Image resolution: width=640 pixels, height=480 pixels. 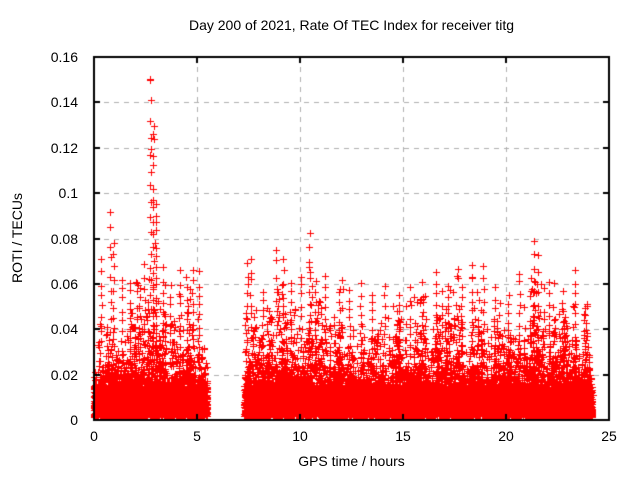 I want to click on y-tick-label: 0.14, so click(x=64, y=102).